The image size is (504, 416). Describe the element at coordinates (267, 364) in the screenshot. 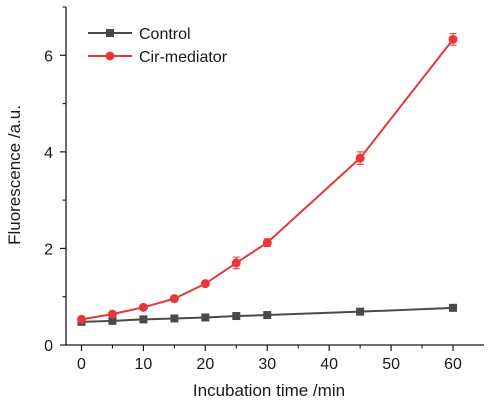

I see `x-tick-label: 30` at that location.